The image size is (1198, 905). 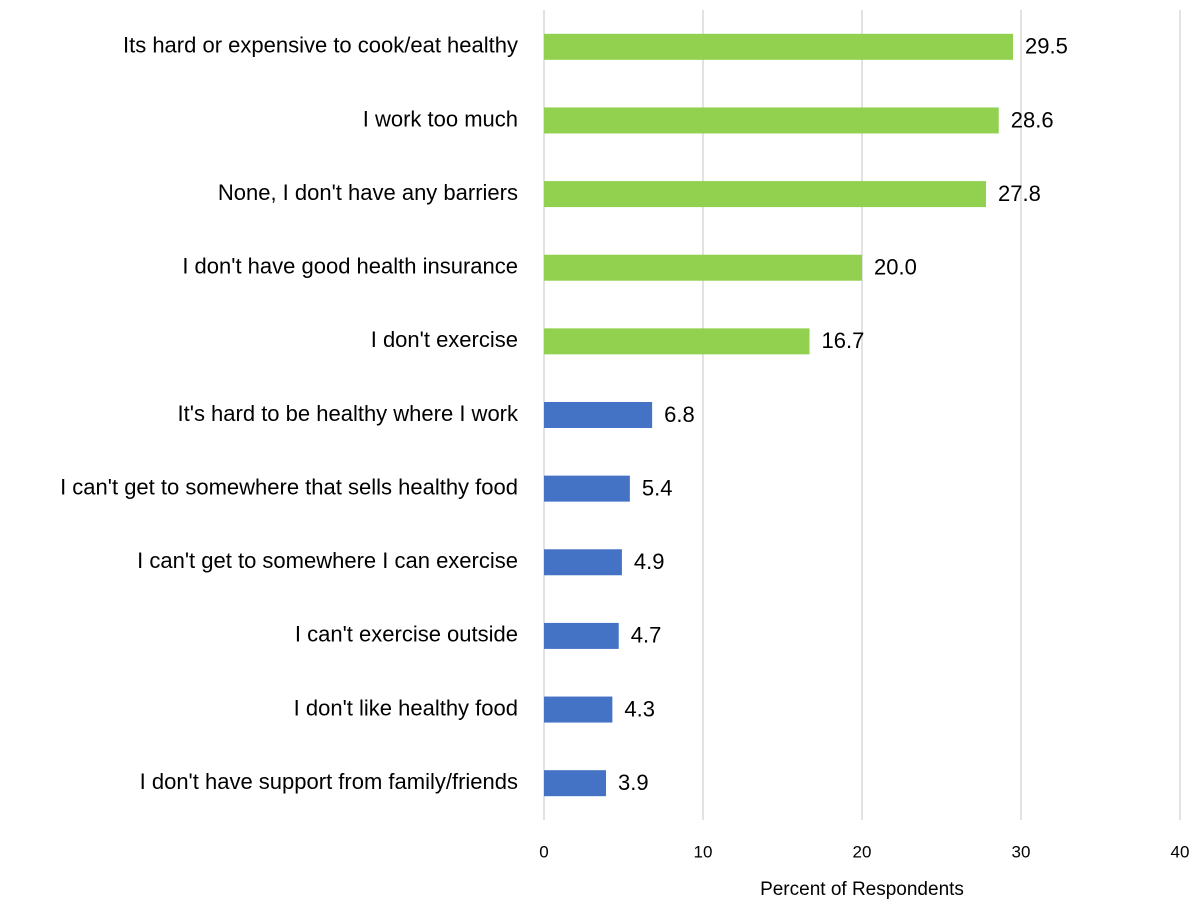 What do you see at coordinates (406, 707) in the screenshot?
I see `y-tick-label: I don't like healthy food` at bounding box center [406, 707].